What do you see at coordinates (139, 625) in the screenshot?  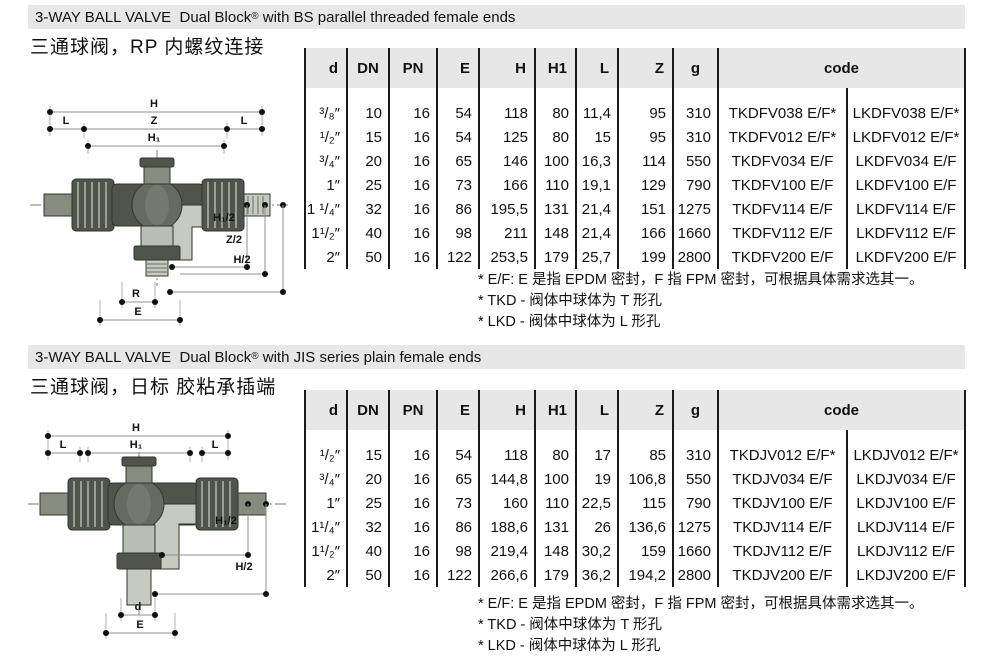 I see `dim-label-e: E` at bounding box center [139, 625].